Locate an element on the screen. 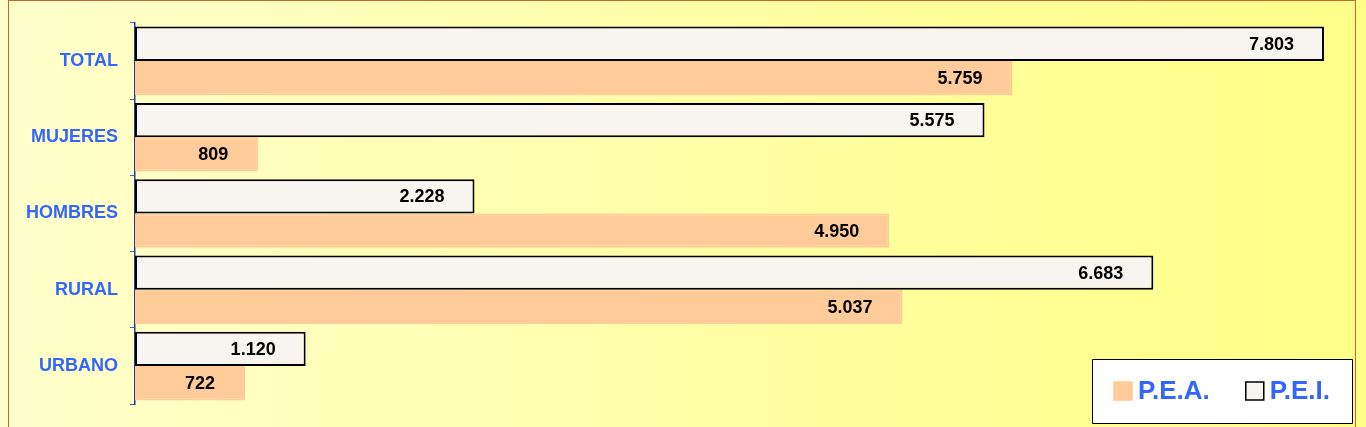  legend-label: P.E.A. is located at coordinates (1173, 390).